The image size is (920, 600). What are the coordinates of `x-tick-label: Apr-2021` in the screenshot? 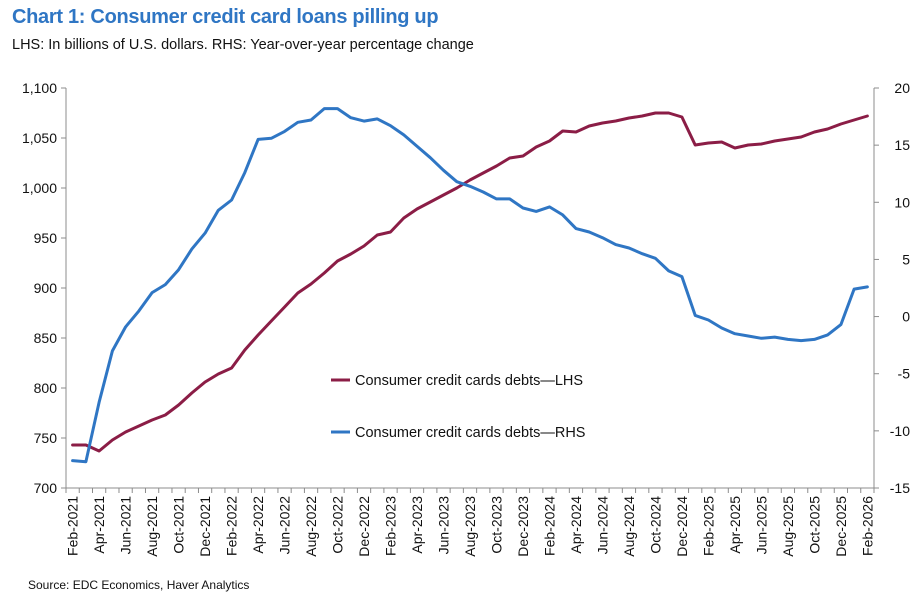 It's located at (99, 525).